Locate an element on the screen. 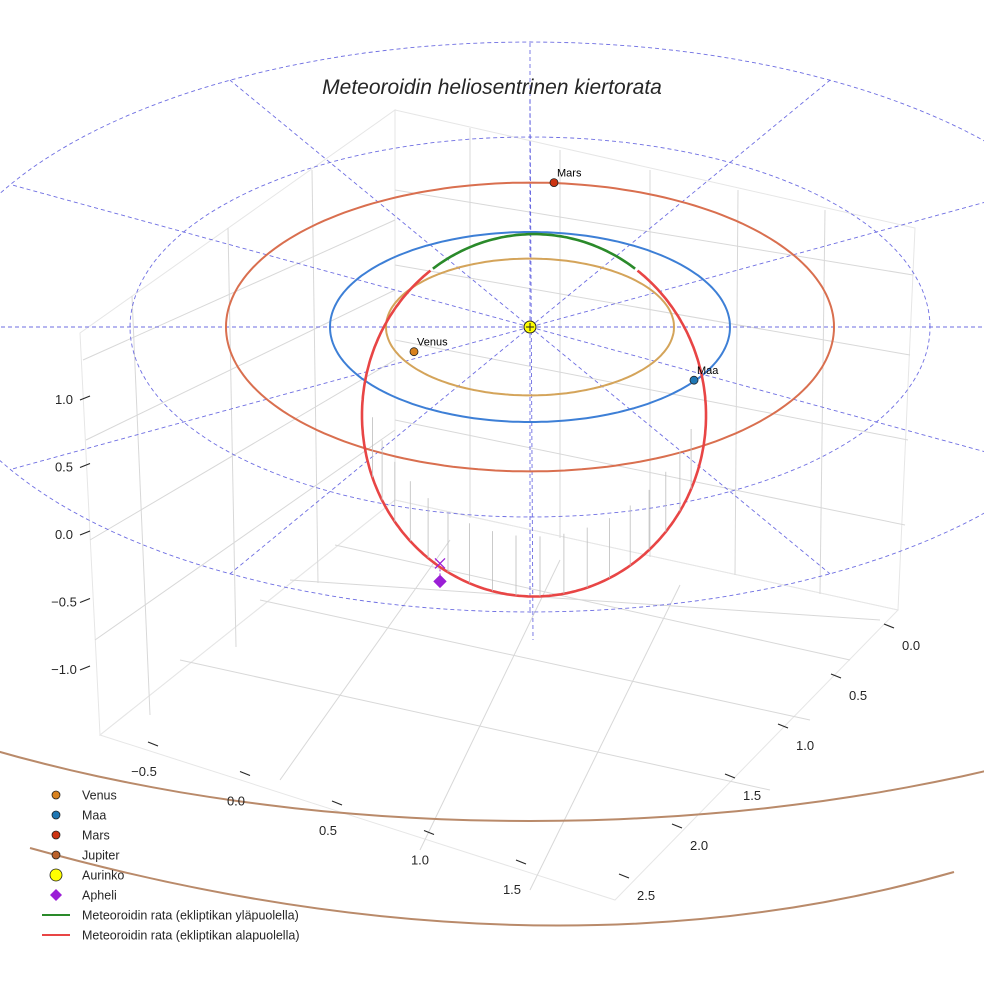 The height and width of the screenshot is (984, 984). x-axis-tick-label: 1.5 is located at coordinates (512, 889).